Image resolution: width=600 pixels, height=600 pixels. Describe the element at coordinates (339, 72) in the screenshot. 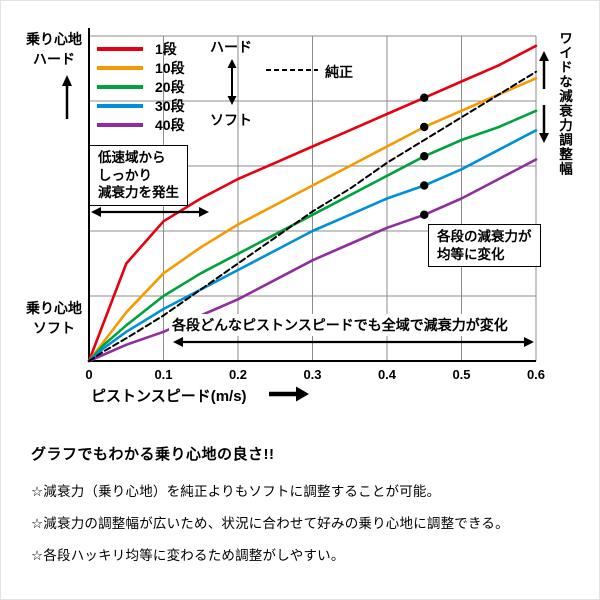

I see `legend-stock-label: 純正` at that location.